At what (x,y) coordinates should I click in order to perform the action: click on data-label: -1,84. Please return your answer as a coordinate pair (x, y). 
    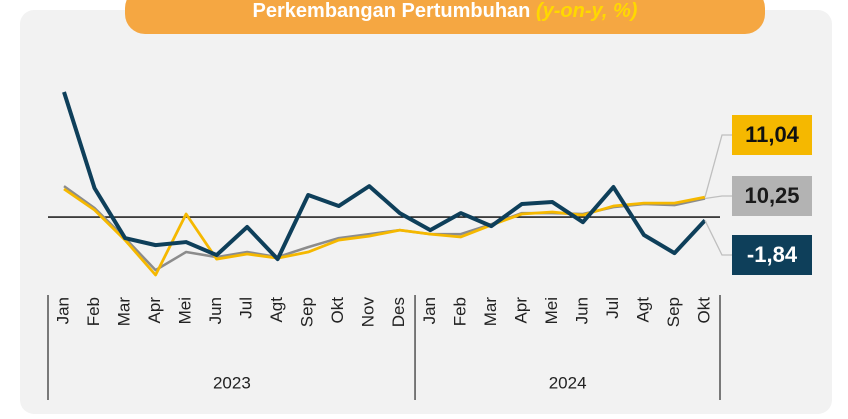
    Looking at the image, I should click on (772, 254).